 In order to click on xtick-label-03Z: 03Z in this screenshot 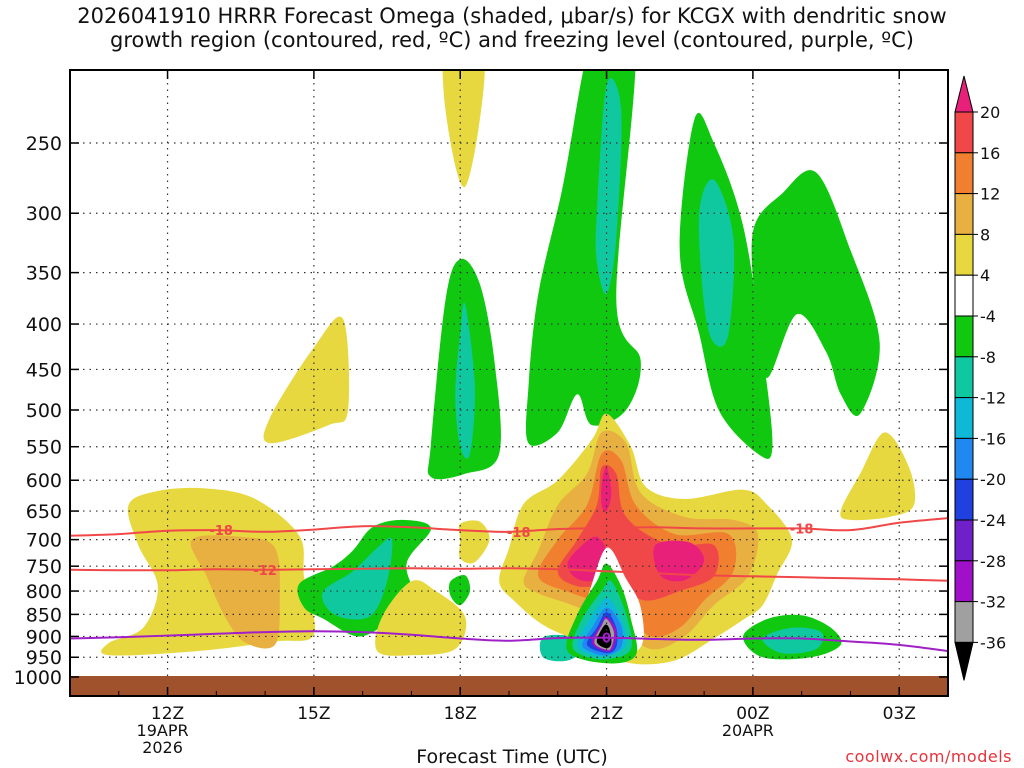, I will do `click(899, 714)`.